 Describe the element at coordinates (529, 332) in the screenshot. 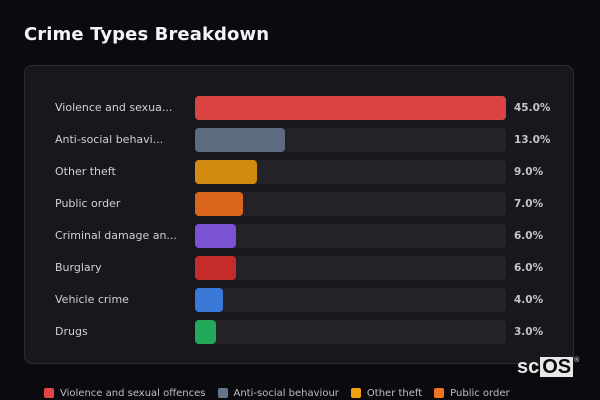

I see `bar-value: 3.0%` at that location.